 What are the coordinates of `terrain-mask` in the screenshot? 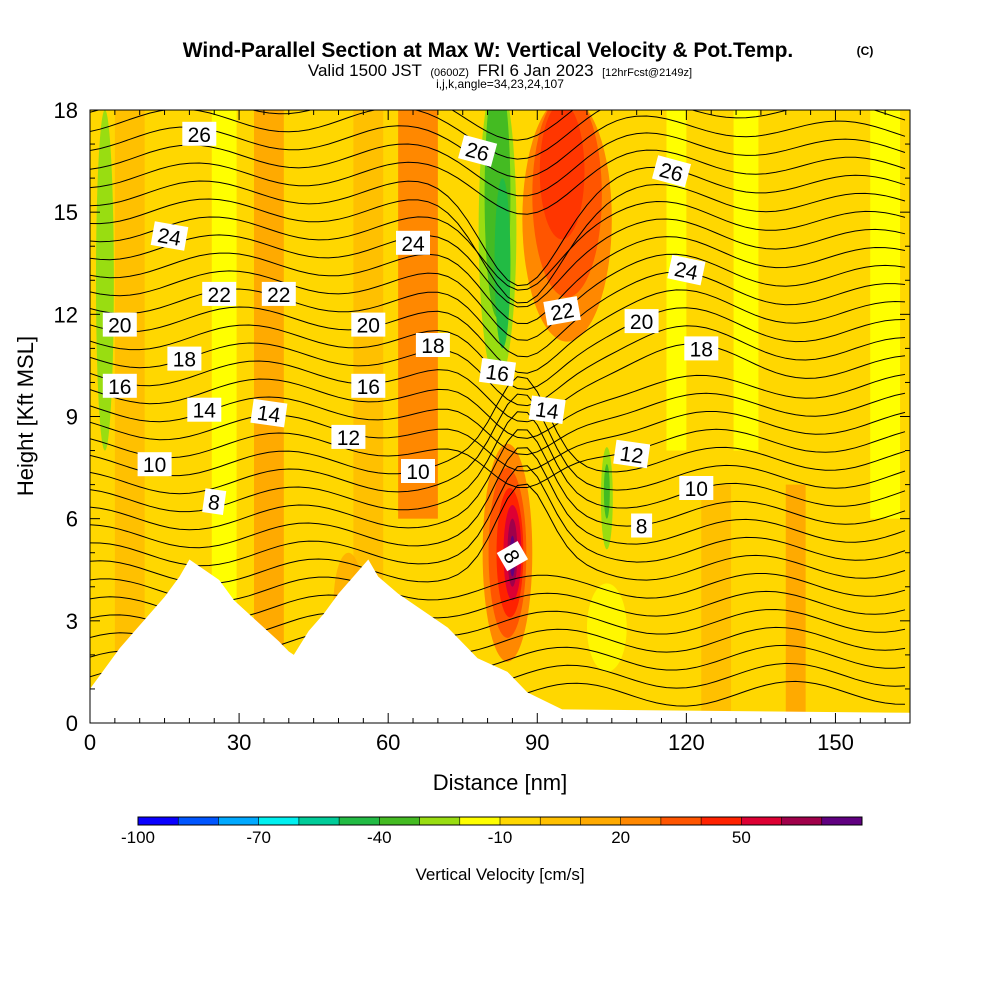 It's located at (500, 641).